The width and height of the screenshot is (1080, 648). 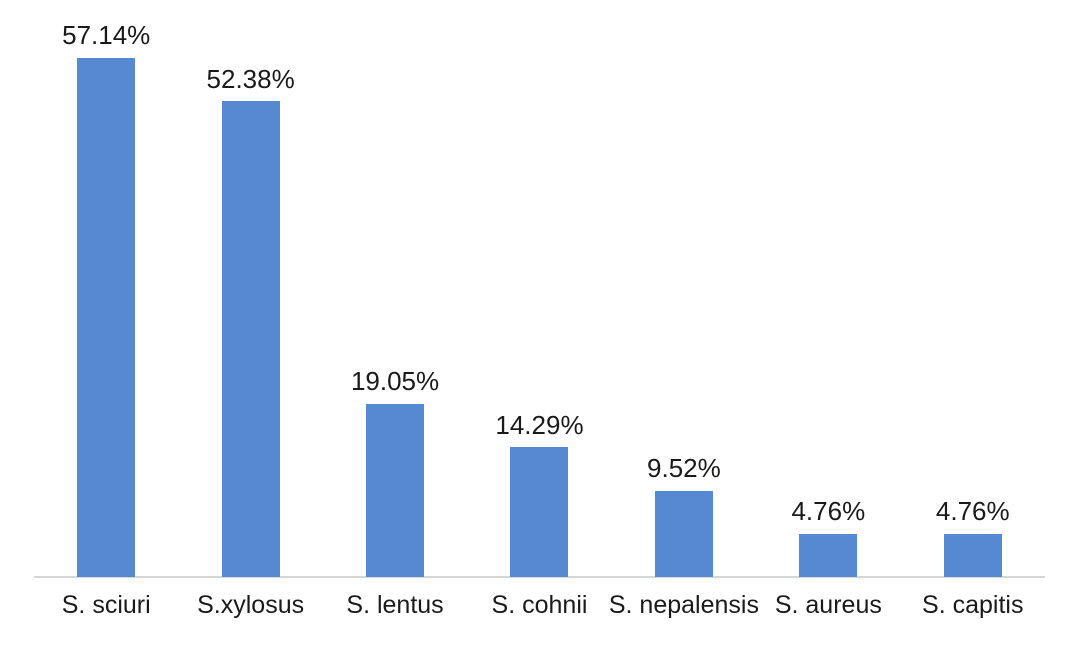 What do you see at coordinates (395, 605) in the screenshot?
I see `category-label: S. lentus` at bounding box center [395, 605].